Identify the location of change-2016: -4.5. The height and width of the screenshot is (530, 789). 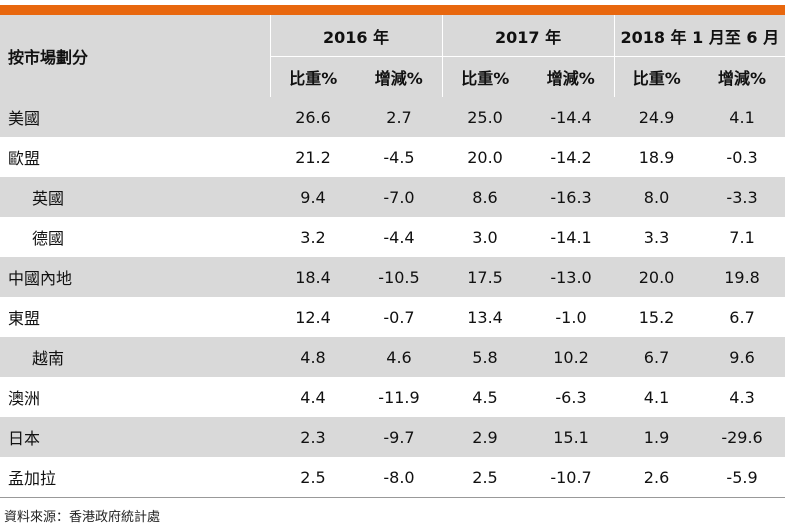
(399, 157).